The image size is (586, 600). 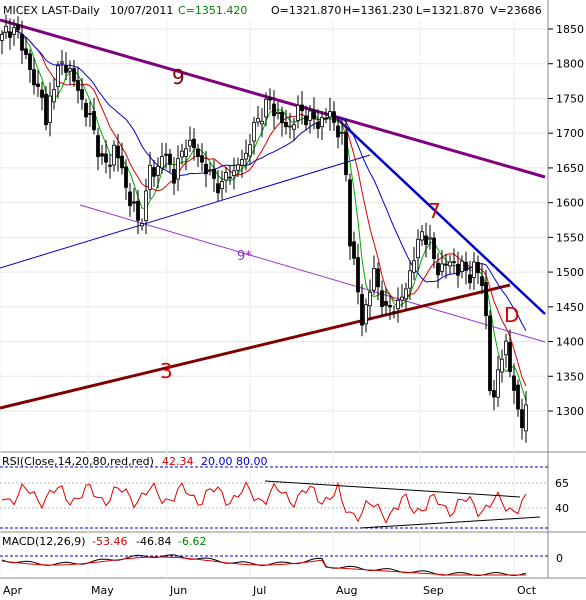 What do you see at coordinates (346, 590) in the screenshot?
I see `month-label-Aug: Aug` at bounding box center [346, 590].